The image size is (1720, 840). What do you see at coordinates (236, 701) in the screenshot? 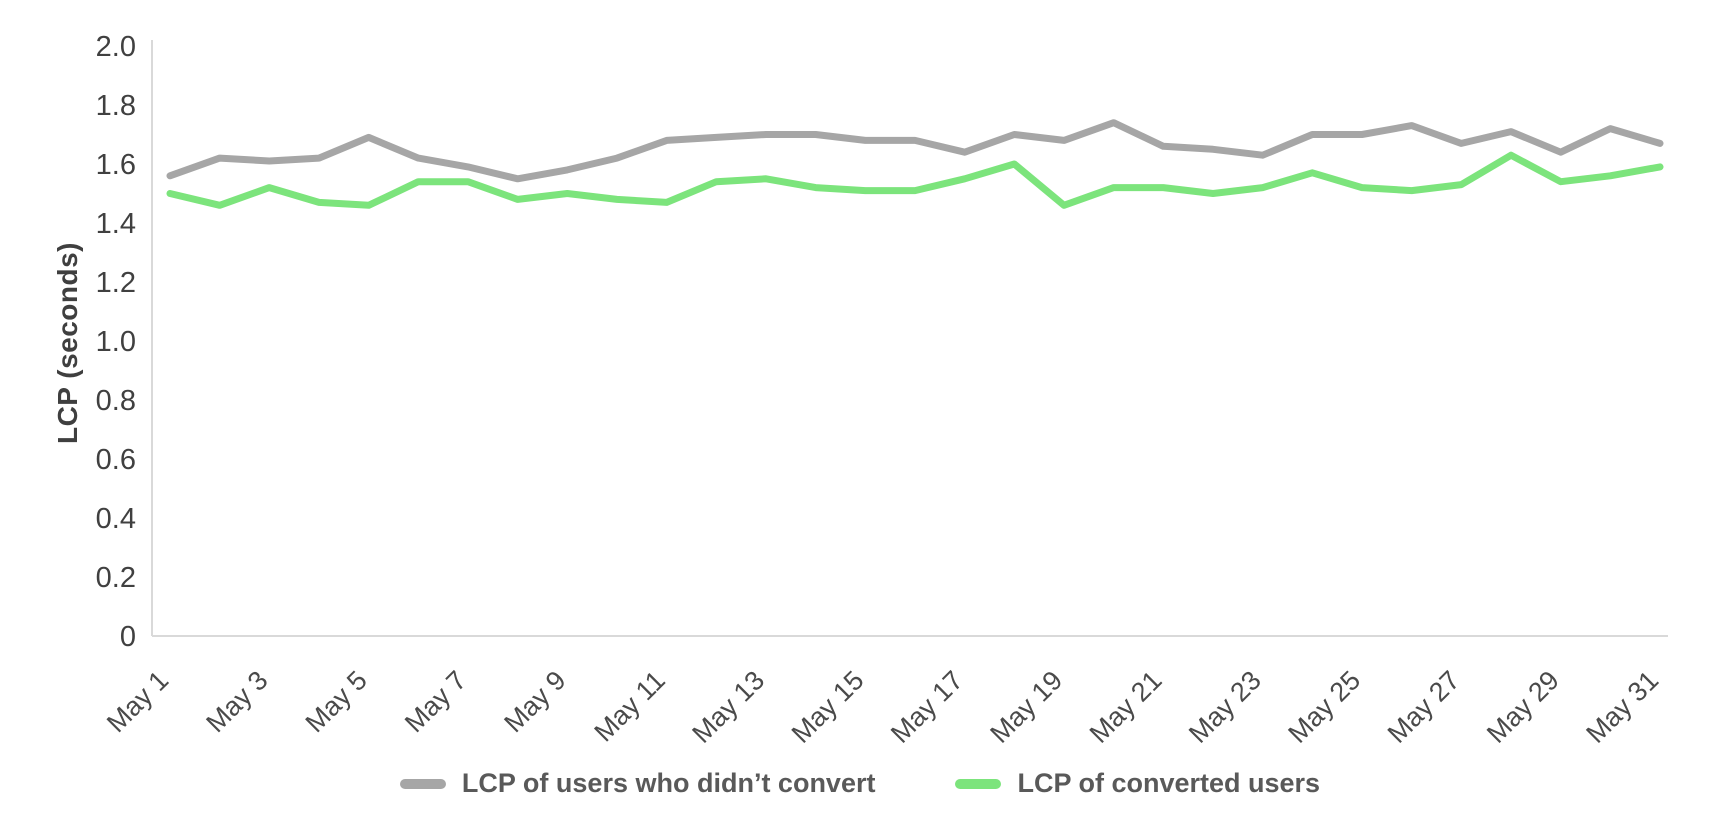
I see `x-tick-label: May 3` at bounding box center [236, 701].